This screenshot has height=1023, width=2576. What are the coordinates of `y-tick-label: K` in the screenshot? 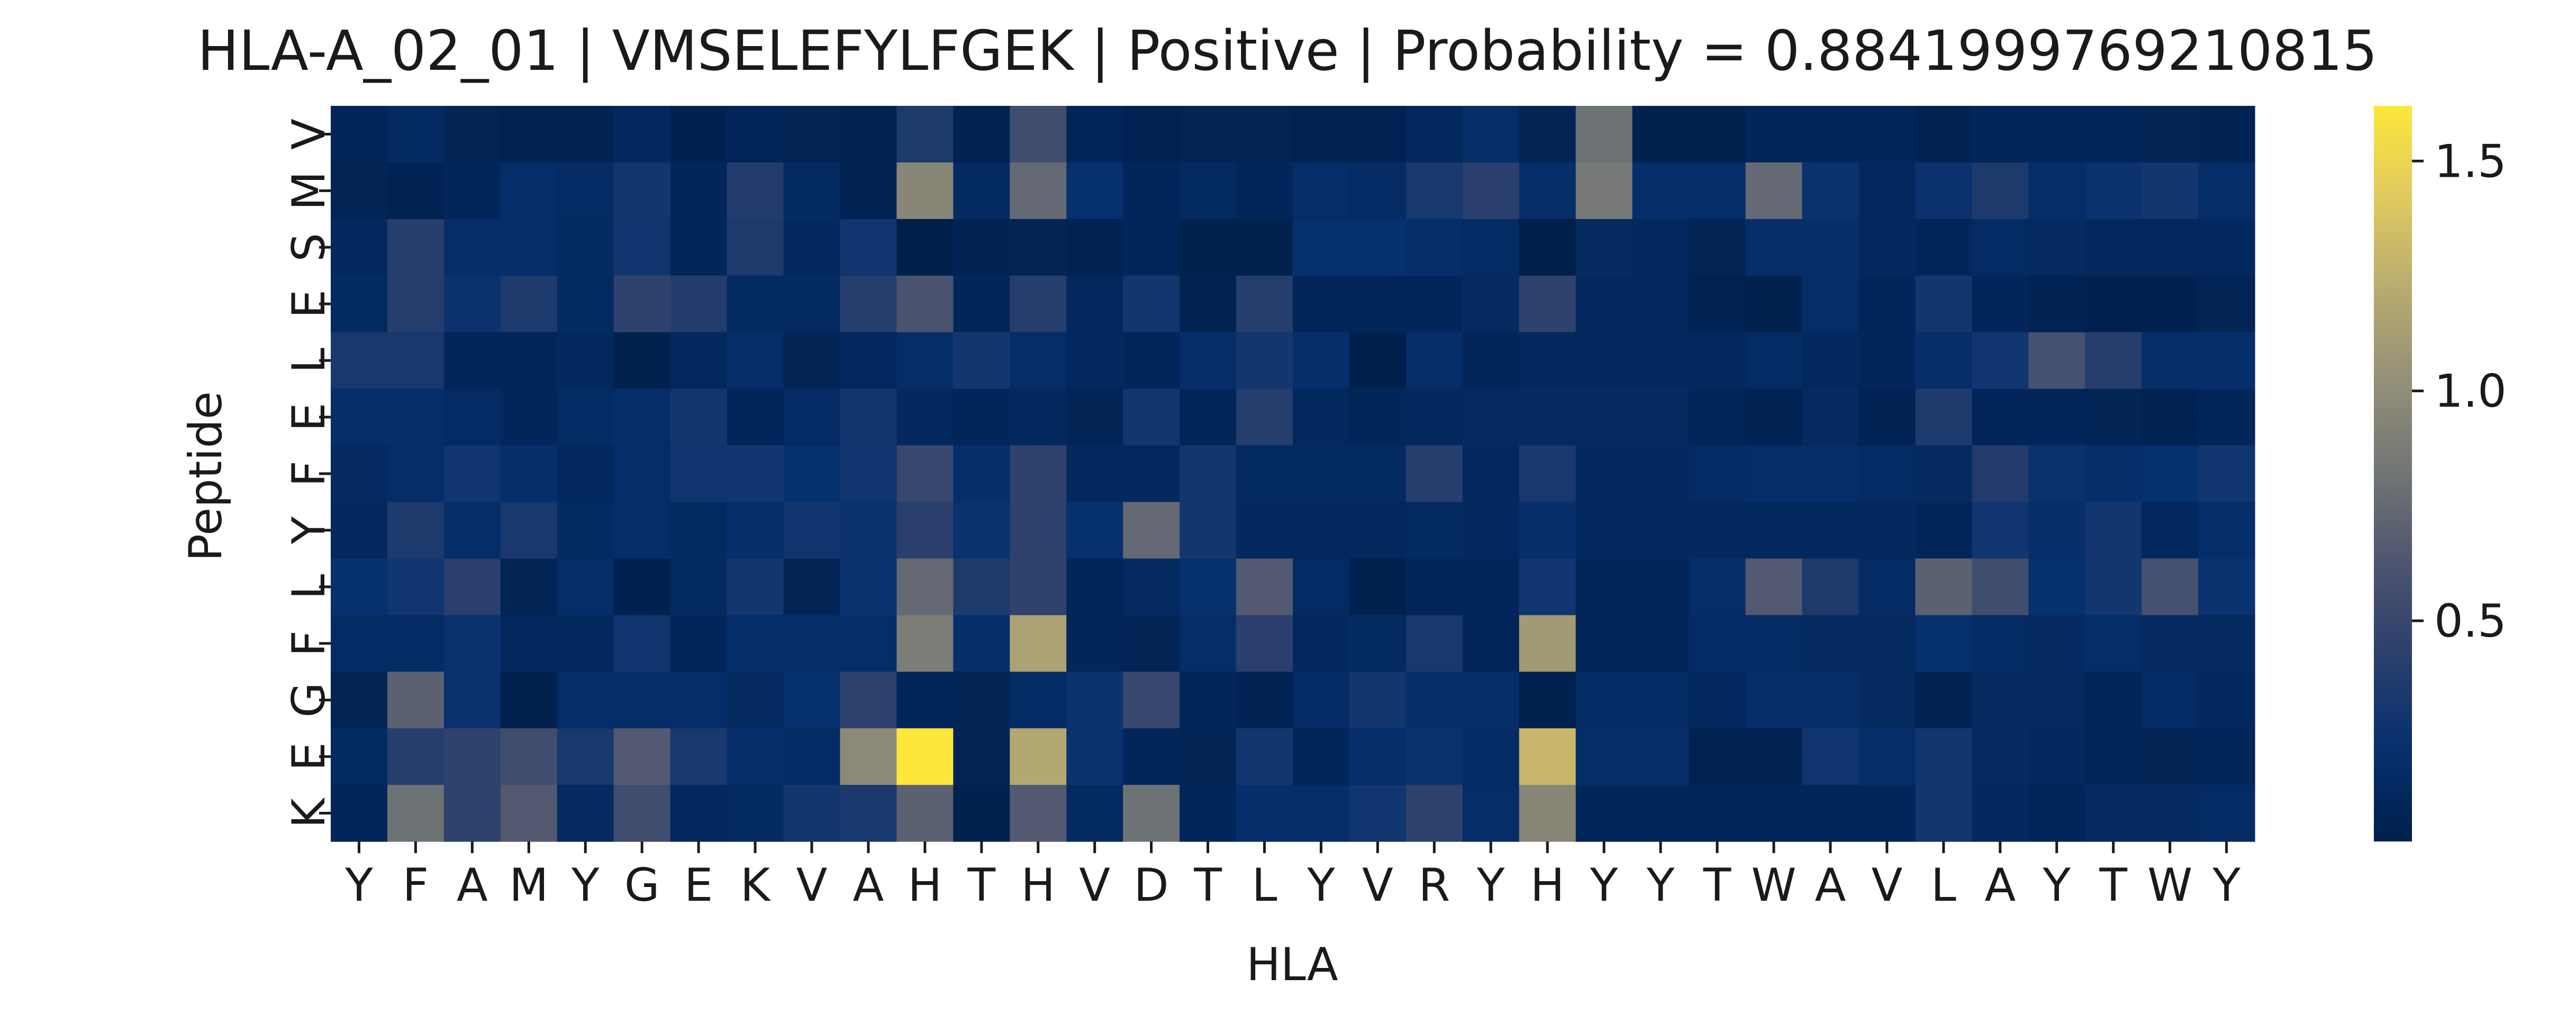 It's located at (309, 812).